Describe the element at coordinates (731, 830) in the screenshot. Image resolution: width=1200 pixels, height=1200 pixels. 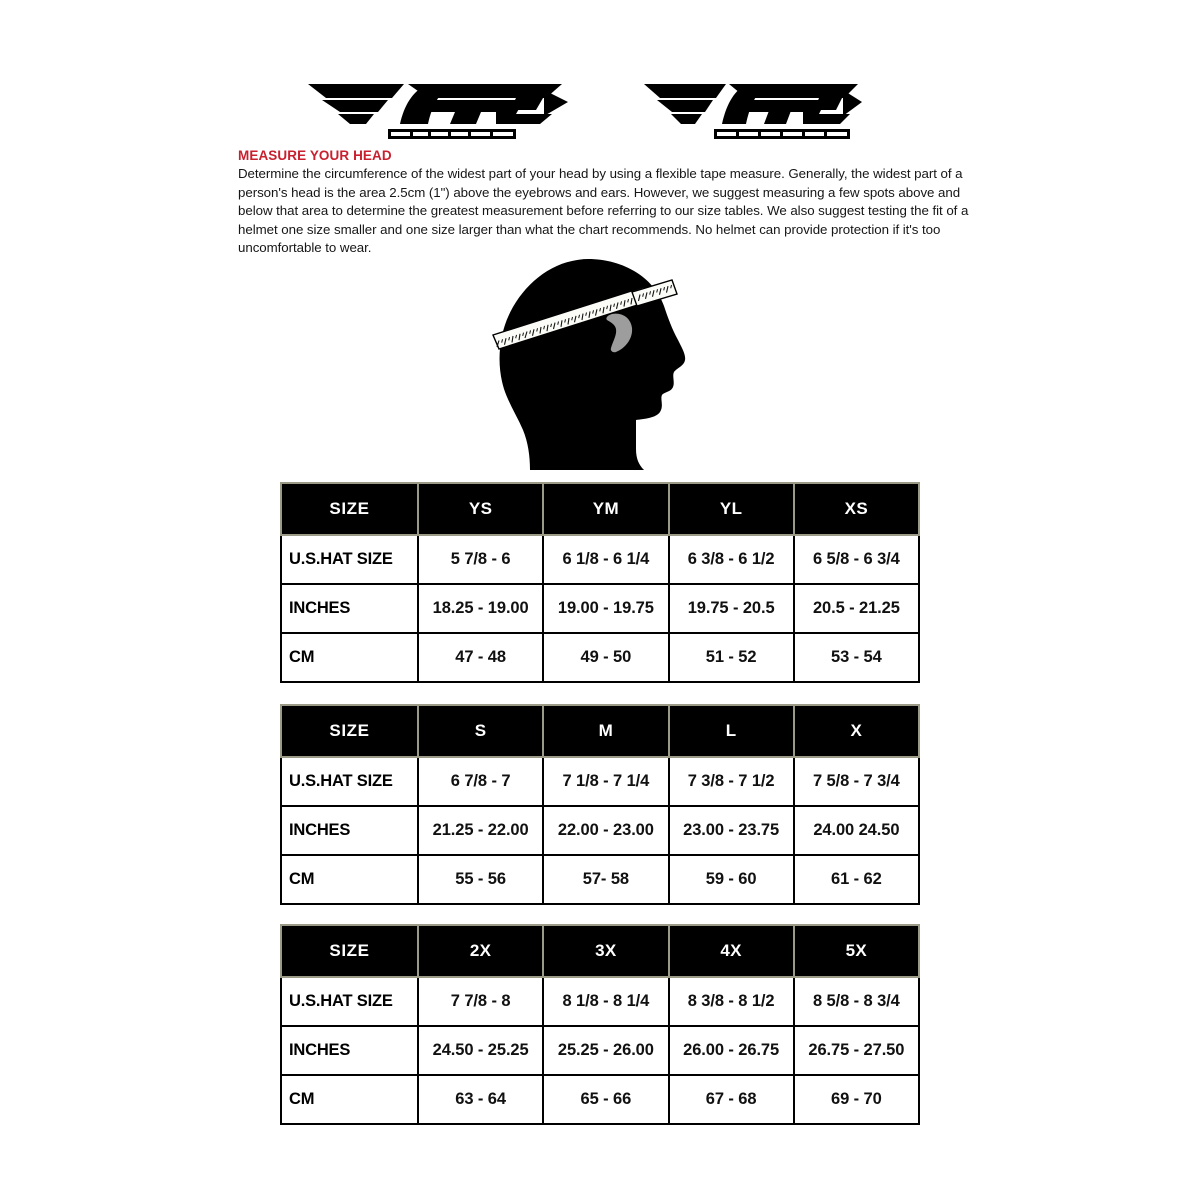
I see `cell-inches-l: 23.00 - 23.75` at that location.